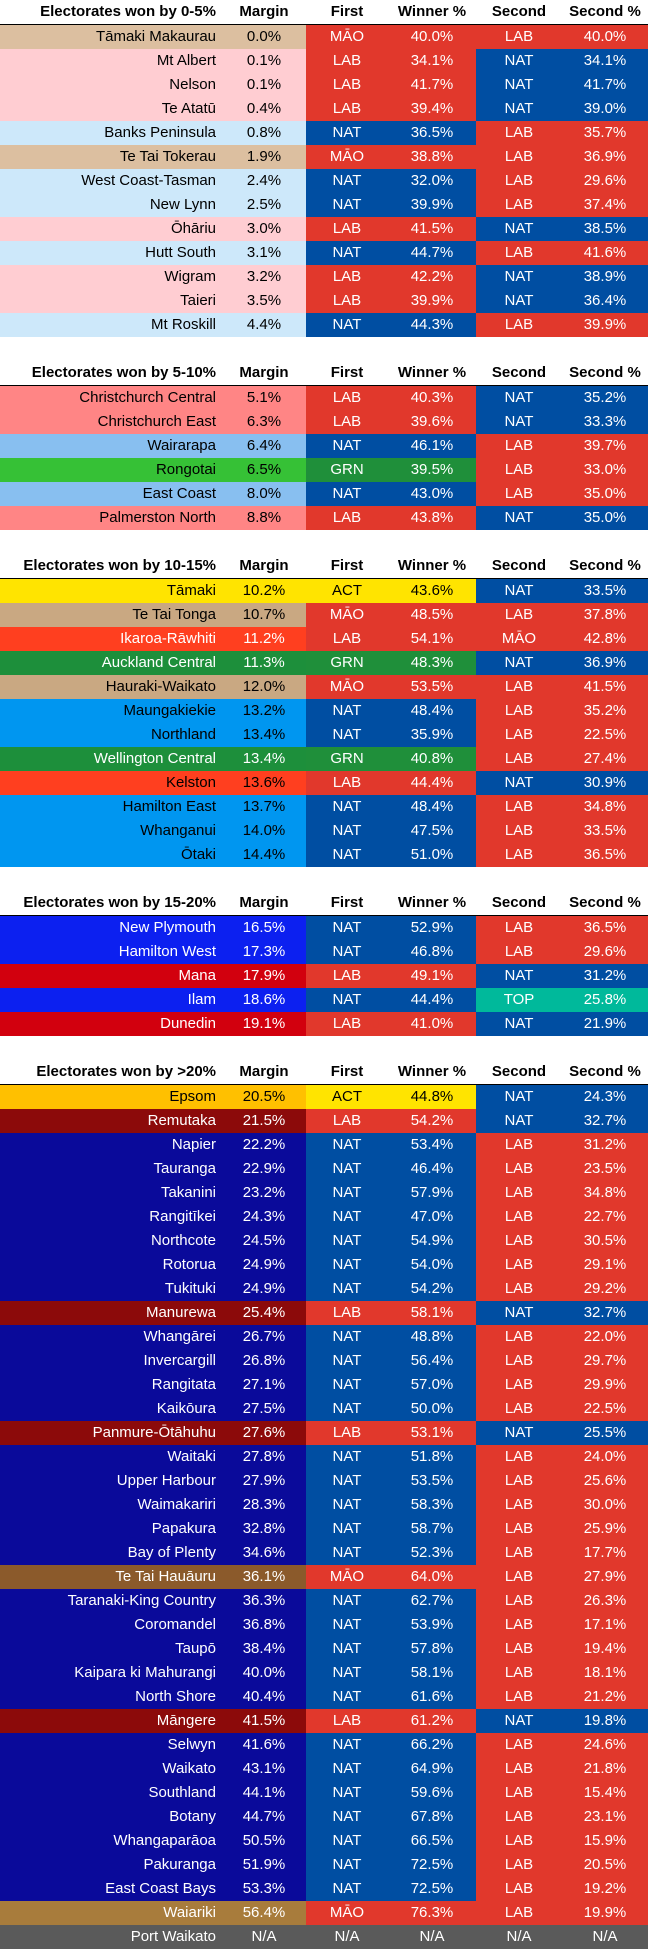 The image size is (648, 1949). Describe the element at coordinates (432, 1121) in the screenshot. I see `winner-pct: 54.2%` at that location.